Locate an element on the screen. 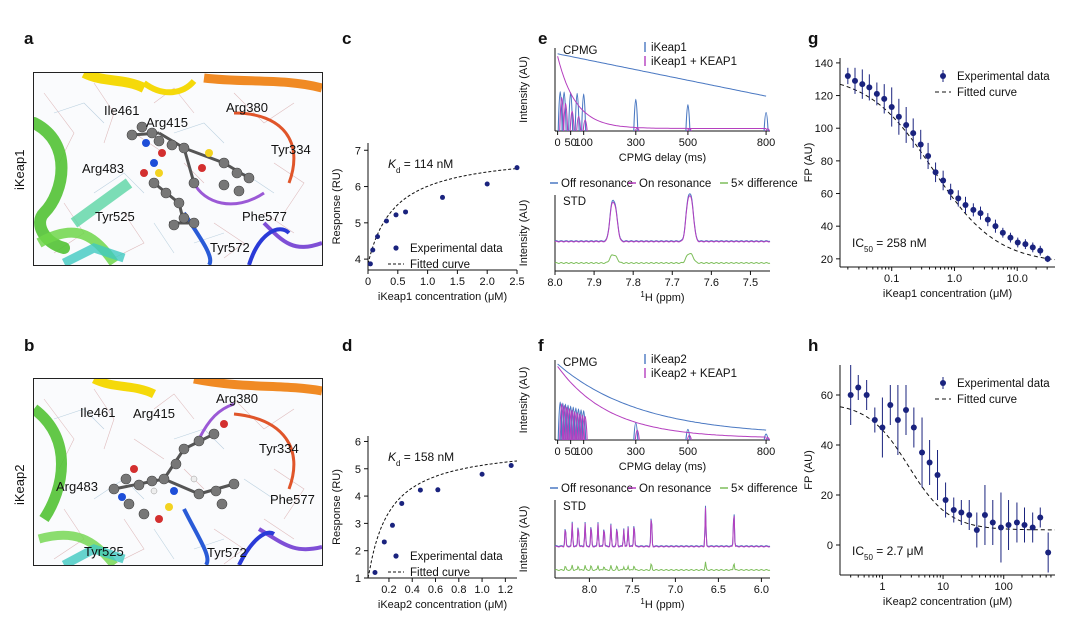 The image size is (1080, 635). y-tick-label: 120 is located at coordinates (824, 97).